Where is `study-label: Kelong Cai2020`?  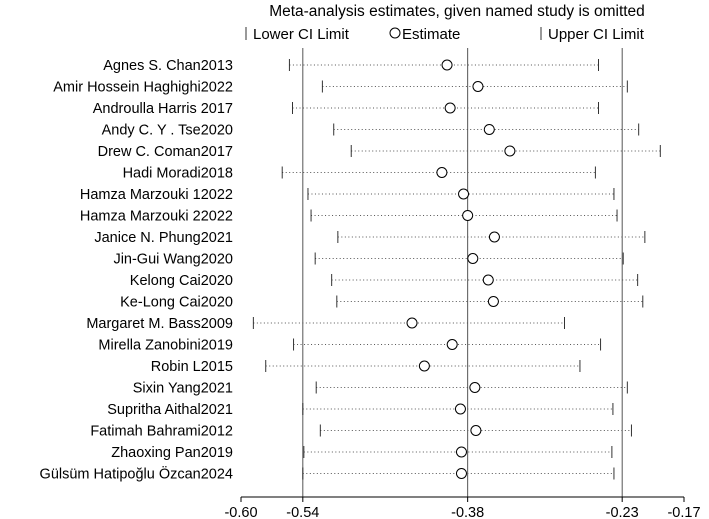
study-label: Kelong Cai2020 is located at coordinates (181, 281).